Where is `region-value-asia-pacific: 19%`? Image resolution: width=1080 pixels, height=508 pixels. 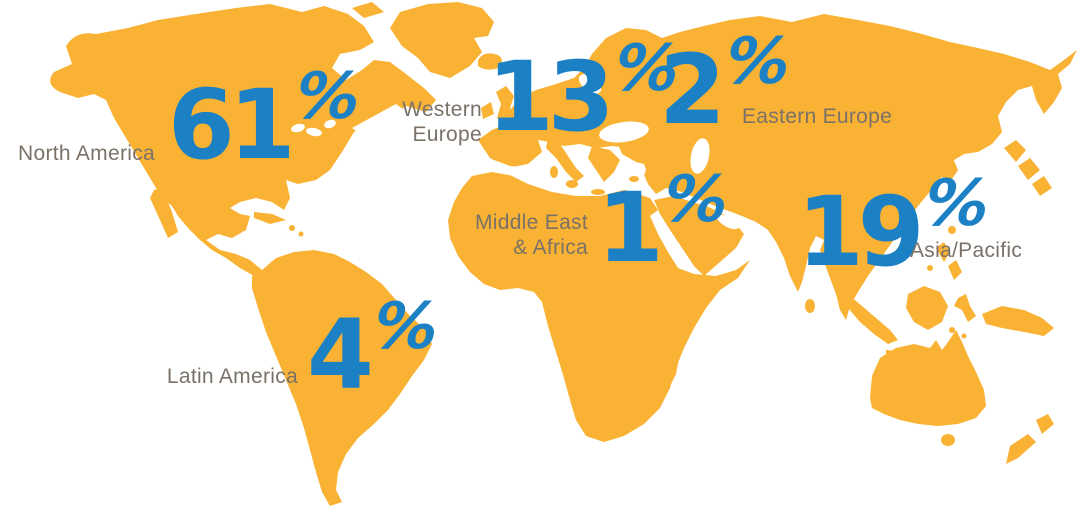
region-value-asia-pacific: 19% is located at coordinates (895, 229).